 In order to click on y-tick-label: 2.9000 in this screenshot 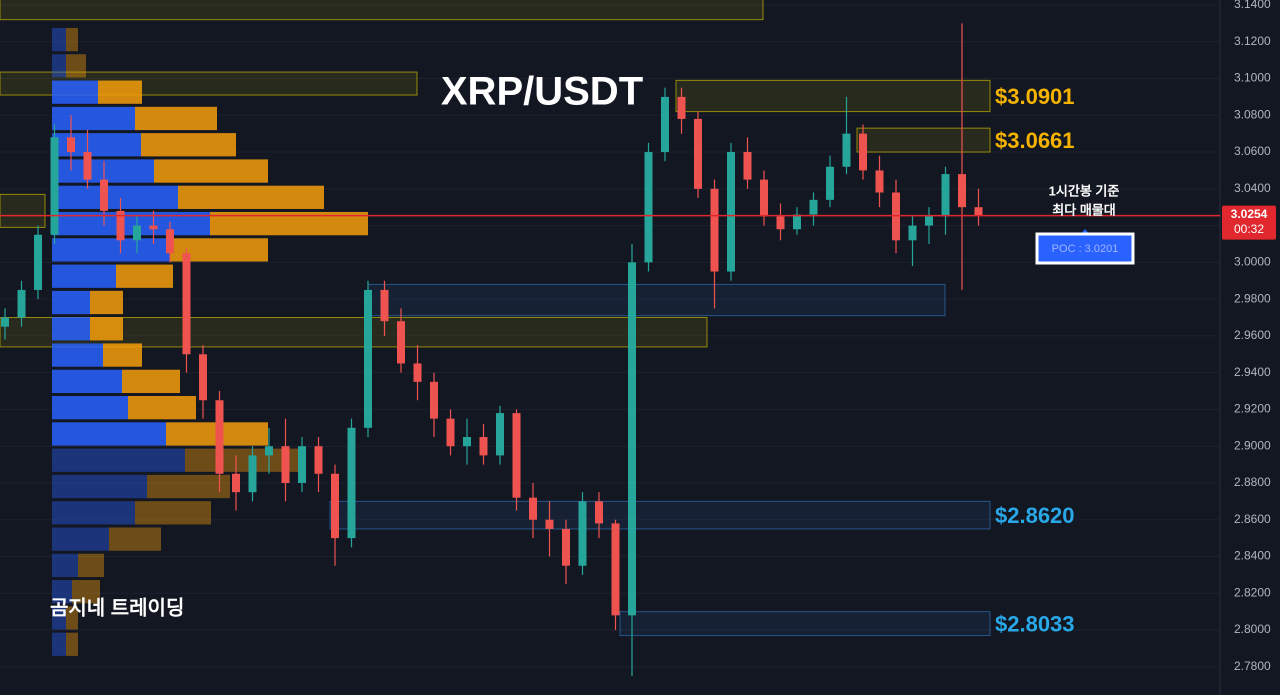, I will do `click(1252, 445)`.